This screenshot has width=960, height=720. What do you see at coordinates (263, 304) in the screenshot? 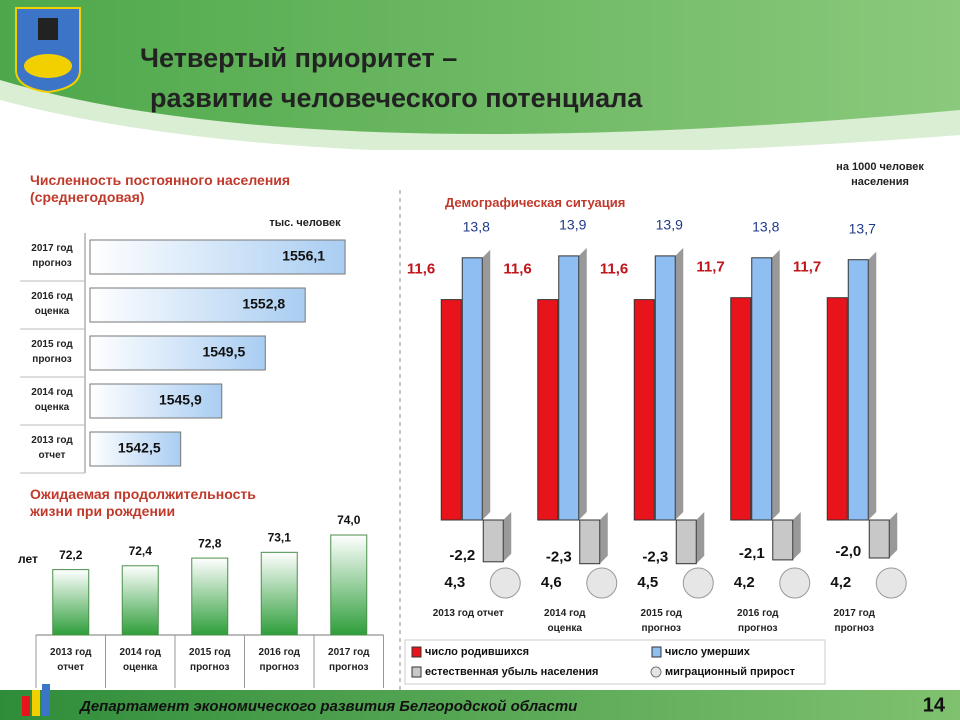
I see `value-label: 1552,8` at bounding box center [263, 304].